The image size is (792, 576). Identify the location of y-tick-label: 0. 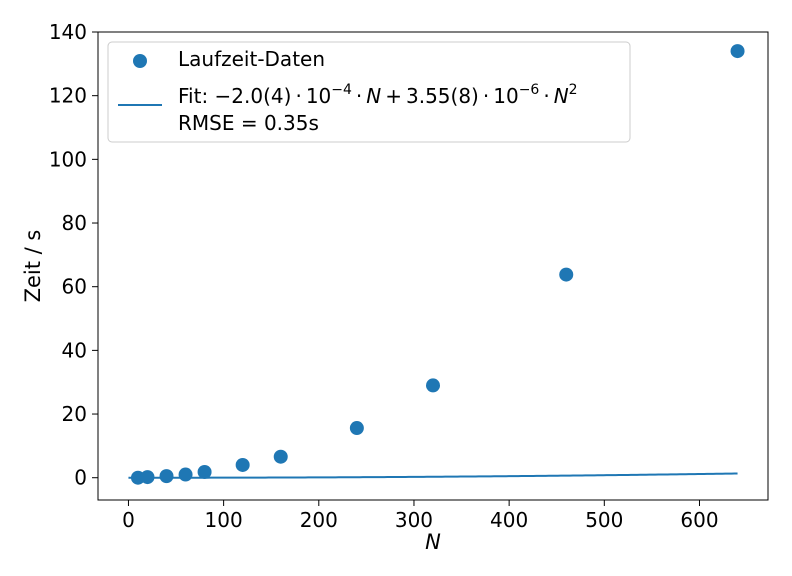
(80, 478).